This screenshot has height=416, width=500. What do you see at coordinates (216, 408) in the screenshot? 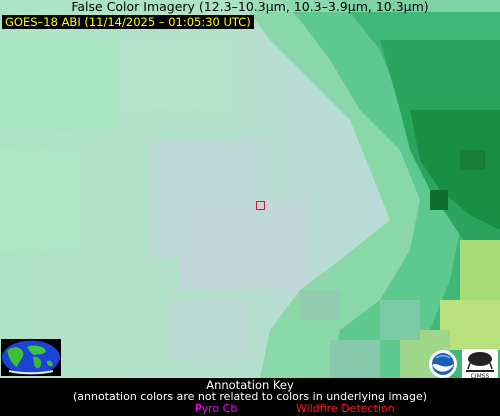
I see `pyro-cb-label: Pyro Cb` at bounding box center [216, 408].